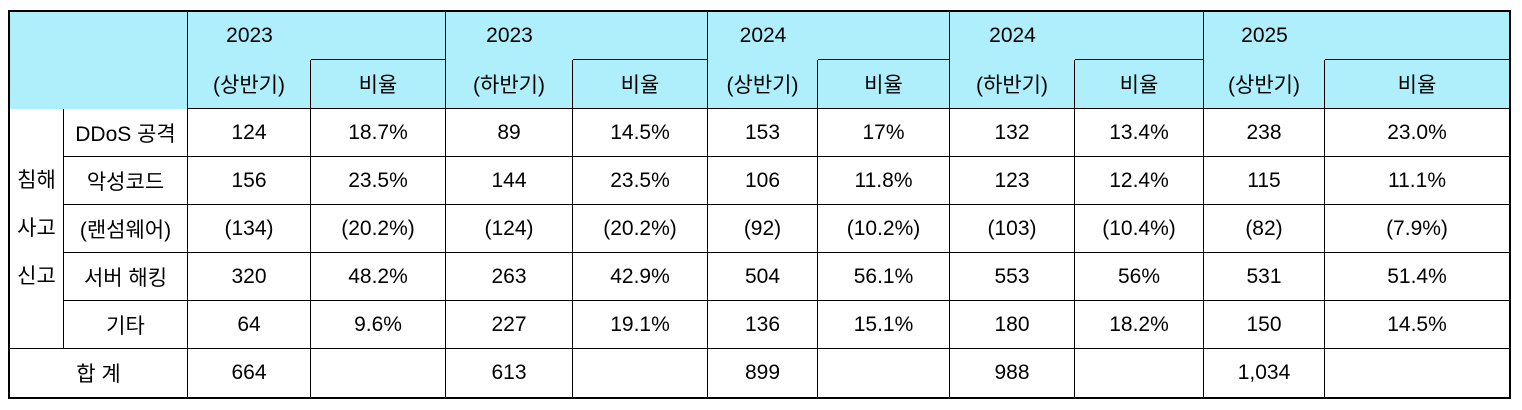  What do you see at coordinates (1012, 229) in the screenshot?
I see `cell: (103)` at bounding box center [1012, 229].